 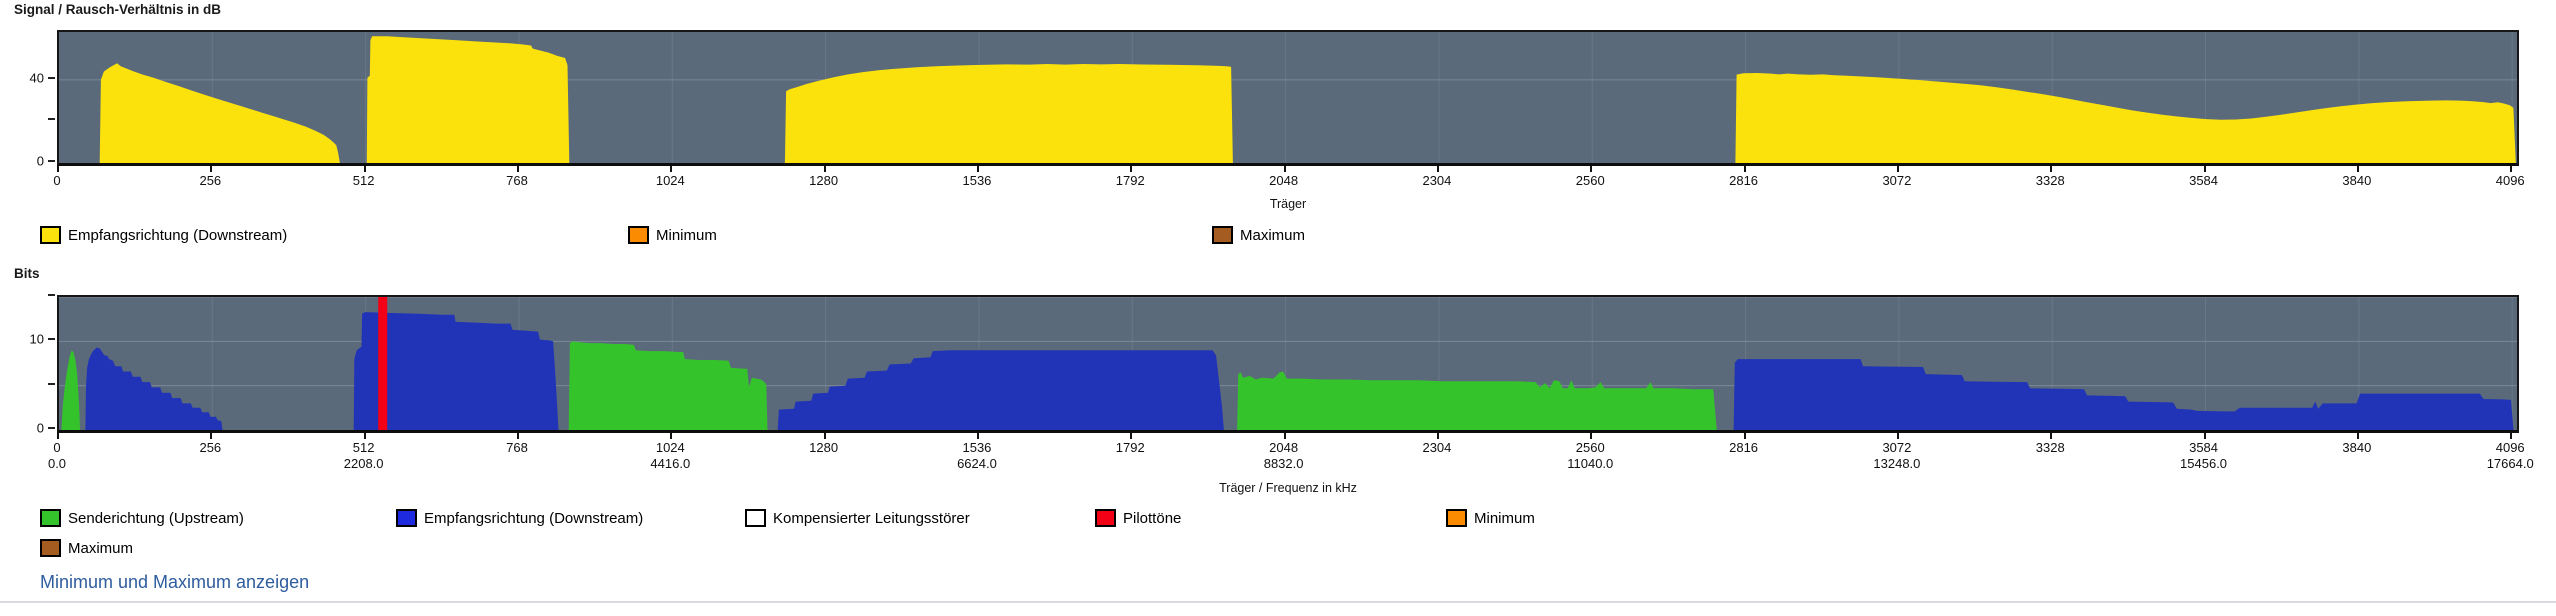 I want to click on snr-chart-y-axis: 0 40, so click(x=28, y=99).